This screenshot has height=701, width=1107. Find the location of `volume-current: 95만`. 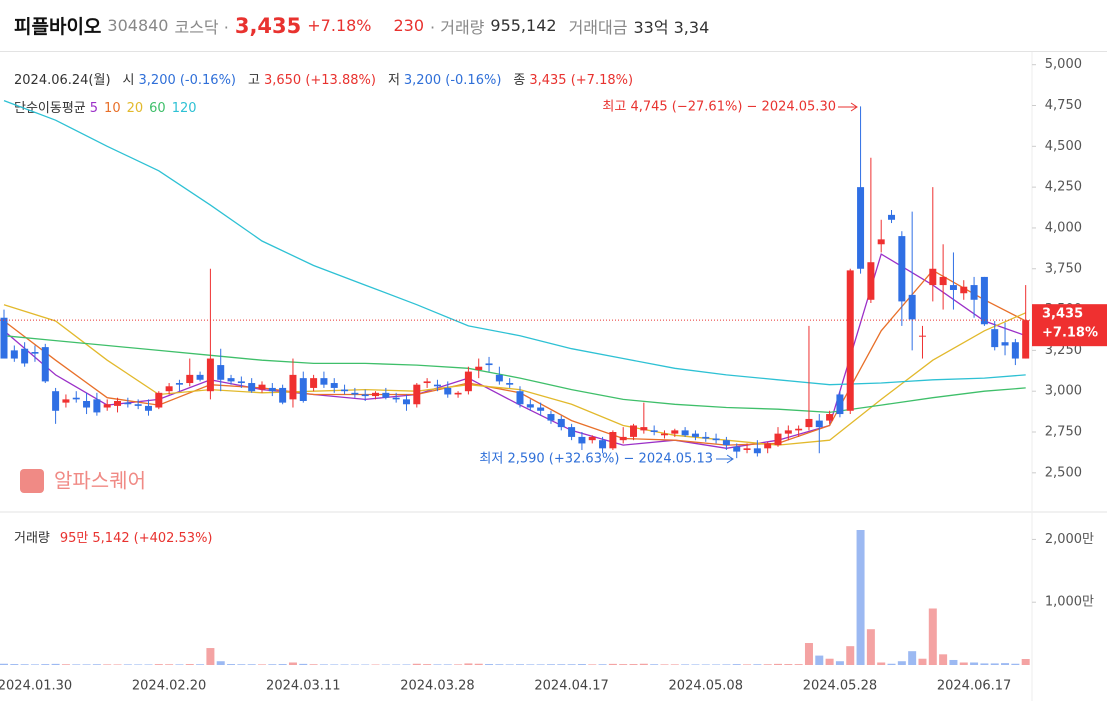

volume-current: 95만 is located at coordinates (74, 538).